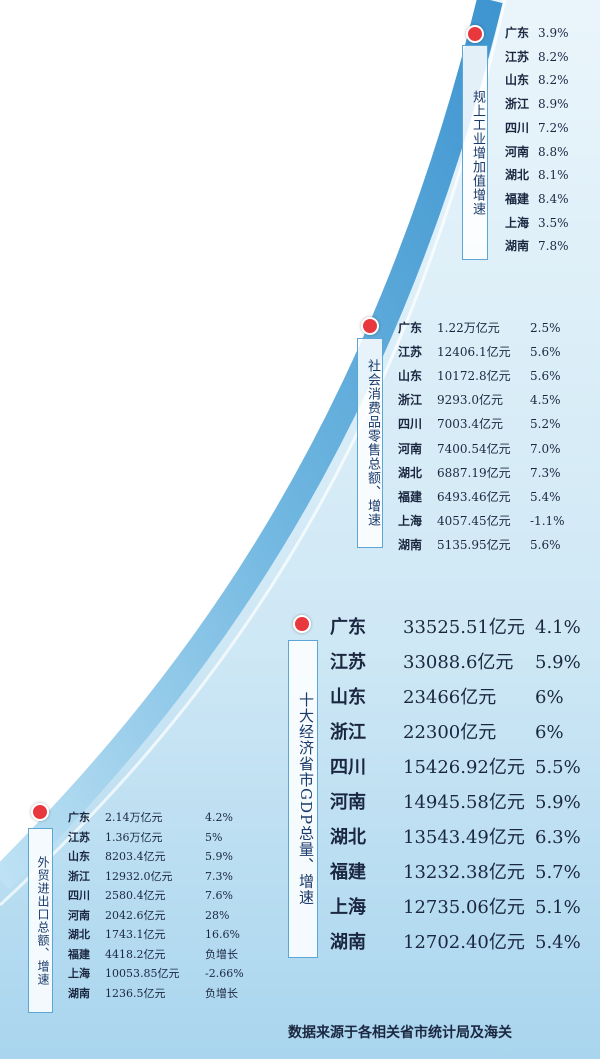 This screenshot has width=600, height=1059. What do you see at coordinates (474, 352) in the screenshot?
I see `total-value: 12406.1亿元` at bounding box center [474, 352].